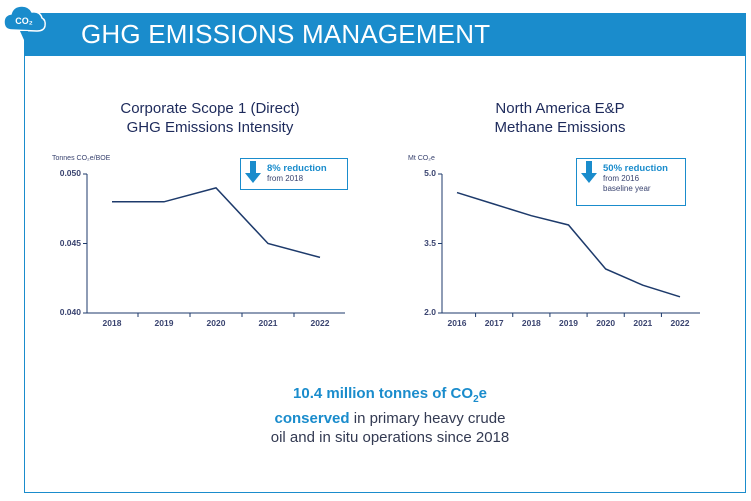 This screenshot has height=501, width=751. I want to click on chart2-ytick-label: 2.0, so click(430, 312).